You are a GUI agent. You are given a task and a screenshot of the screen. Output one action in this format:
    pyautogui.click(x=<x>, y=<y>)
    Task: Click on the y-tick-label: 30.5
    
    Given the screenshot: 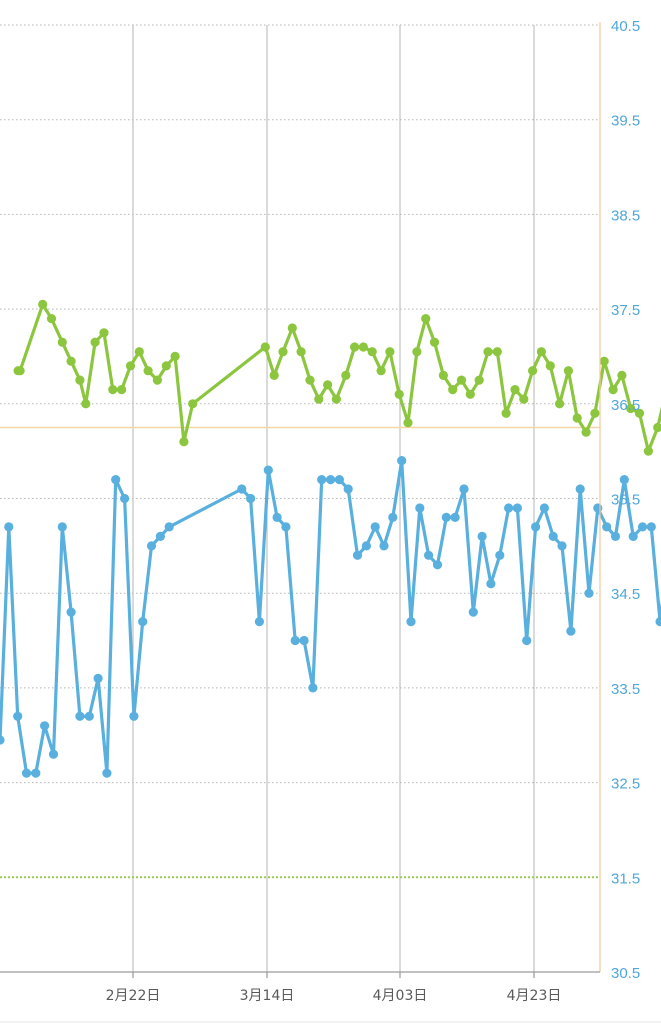 What is the action you would take?
    pyautogui.click(x=625, y=973)
    